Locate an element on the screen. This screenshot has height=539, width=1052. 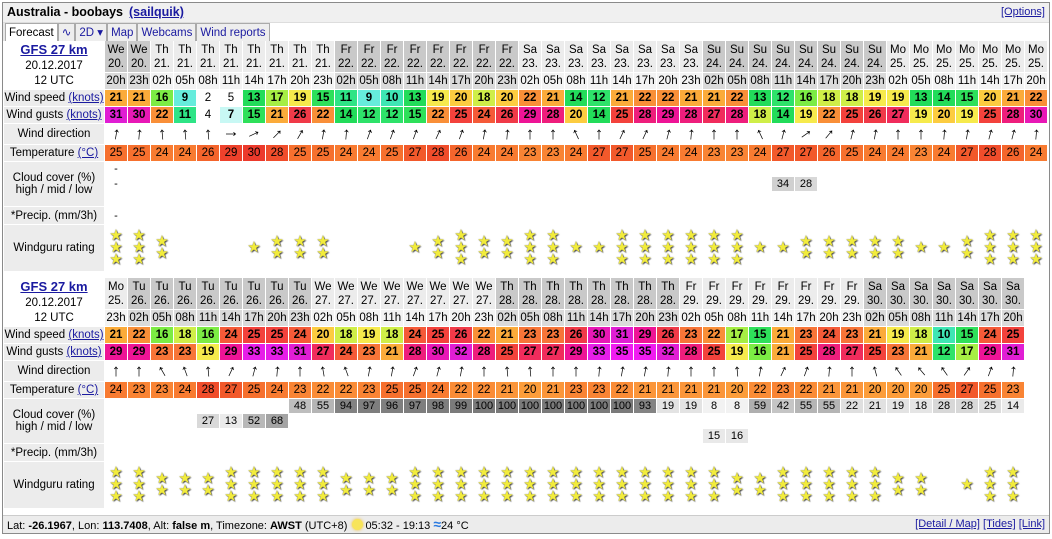
wind-gusts-cell: 12 is located at coordinates (392, 115).